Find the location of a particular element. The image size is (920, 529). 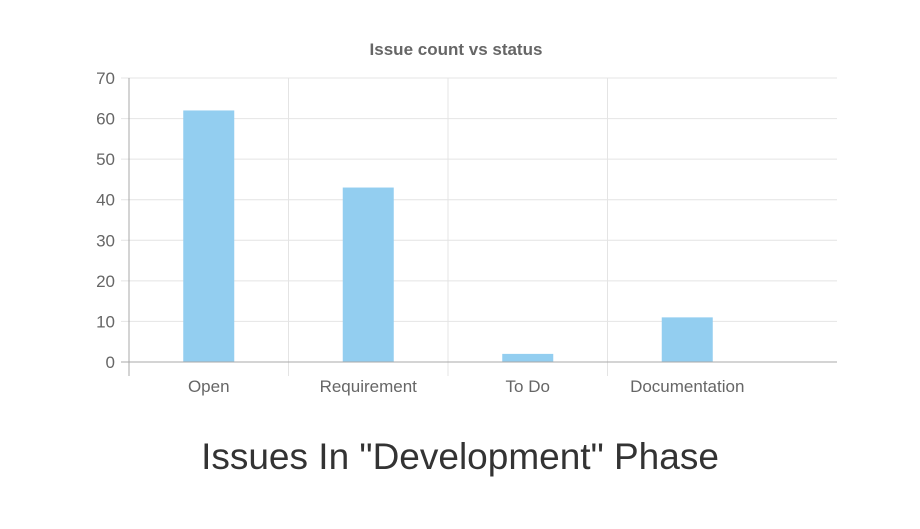

y-tick-label: 60 is located at coordinates (105, 119).